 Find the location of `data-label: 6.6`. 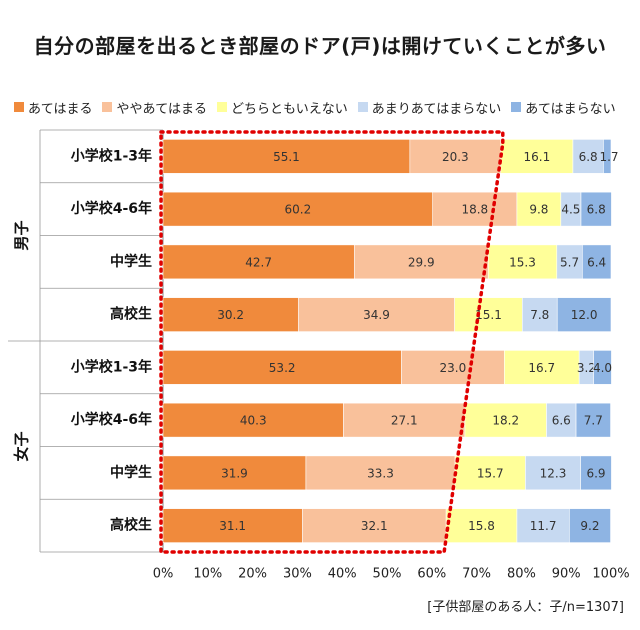

data-label: 6.6 is located at coordinates (561, 421).